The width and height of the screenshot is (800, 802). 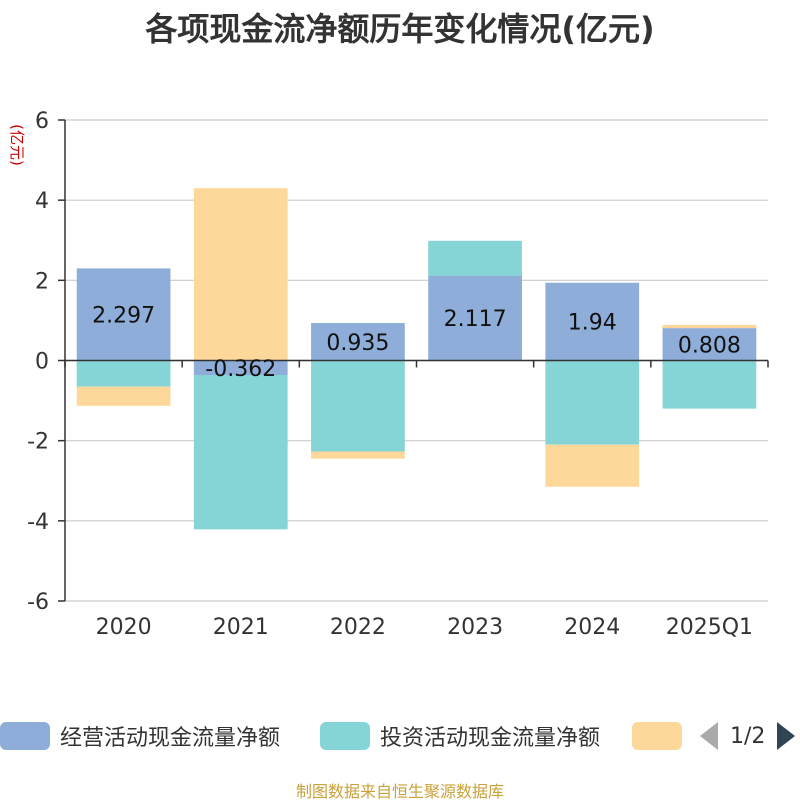 I want to click on bar-financing-2021, so click(x=240, y=274).